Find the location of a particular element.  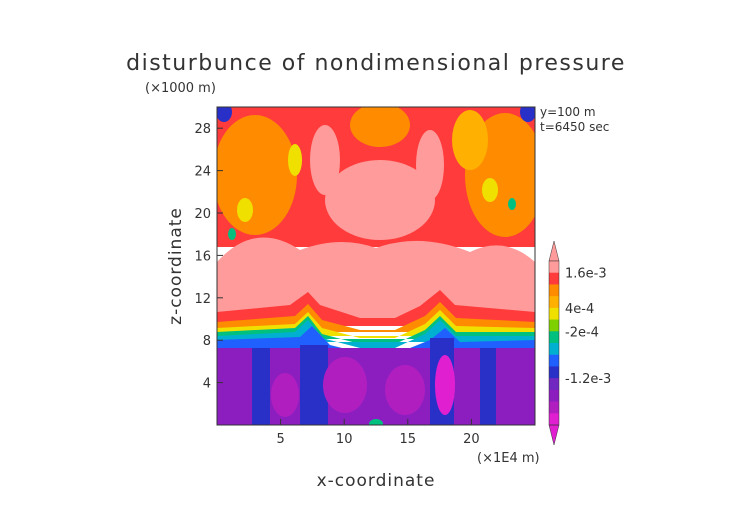

blob-pink-right is located at coordinates (430, 165).